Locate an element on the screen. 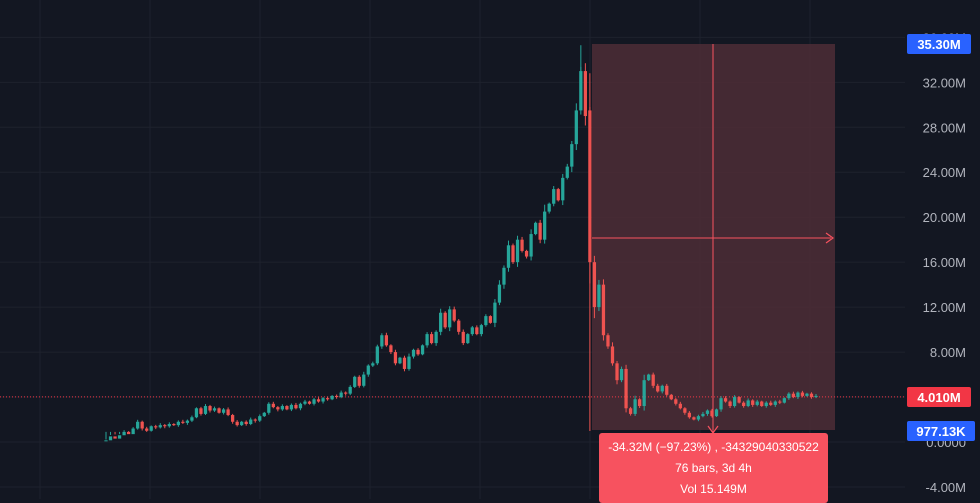 The image size is (980, 503). price-tick-label: 20.00M is located at coordinates (944, 217).